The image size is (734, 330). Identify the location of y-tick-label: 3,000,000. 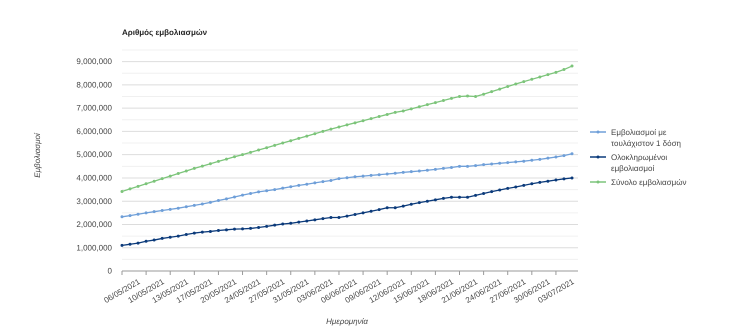
(94, 201).